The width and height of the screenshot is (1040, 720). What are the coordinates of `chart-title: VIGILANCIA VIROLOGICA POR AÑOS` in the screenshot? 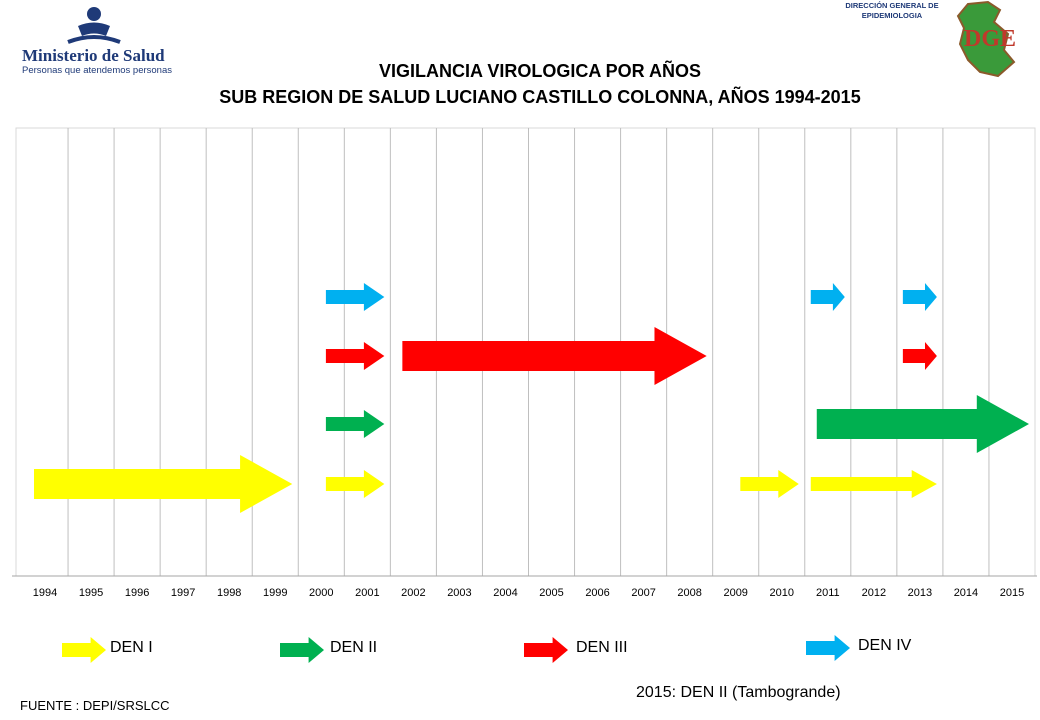 It's located at (539, 71).